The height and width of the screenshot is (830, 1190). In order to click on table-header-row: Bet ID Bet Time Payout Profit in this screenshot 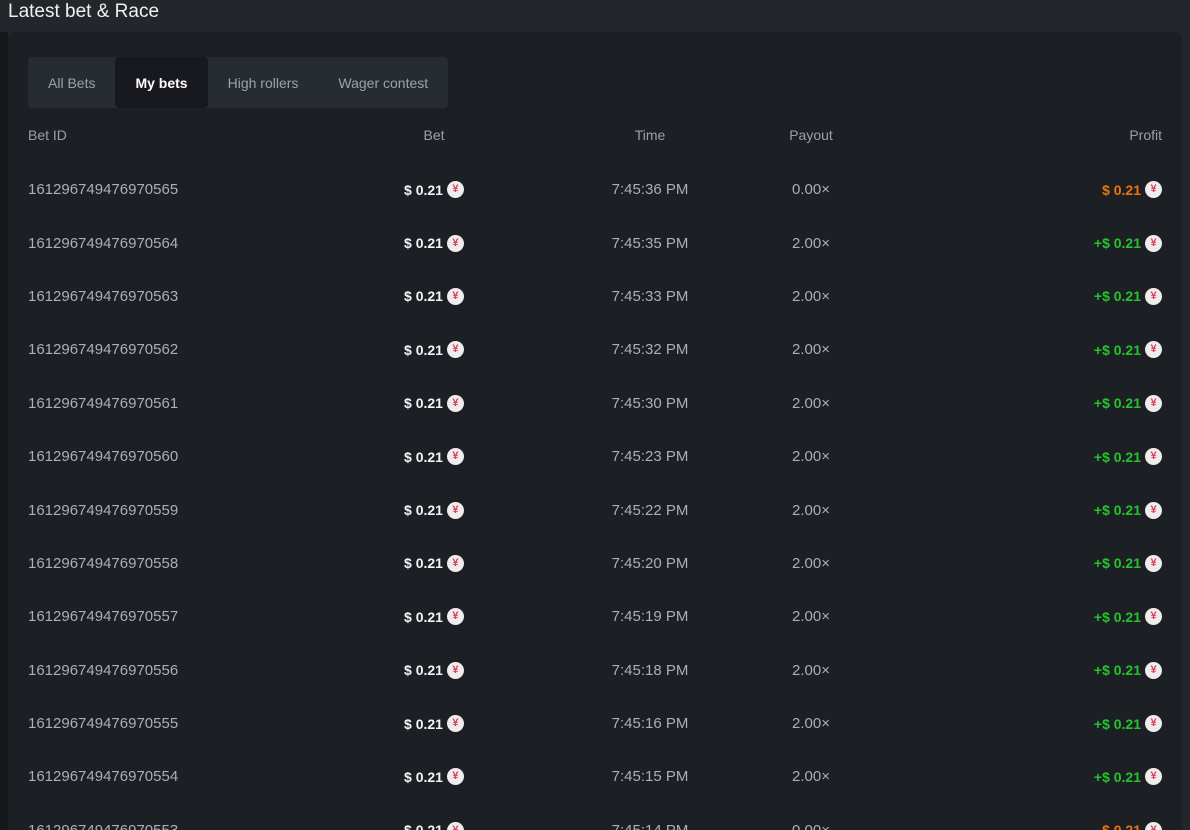, I will do `click(595, 135)`.